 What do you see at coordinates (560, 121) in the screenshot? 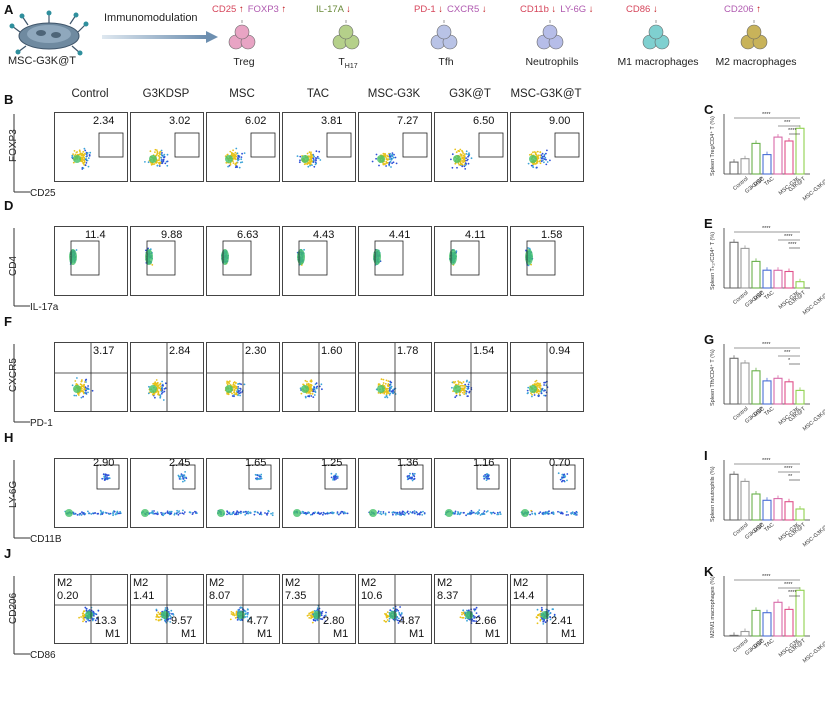
I see `gate-value: 9.00` at bounding box center [560, 121].